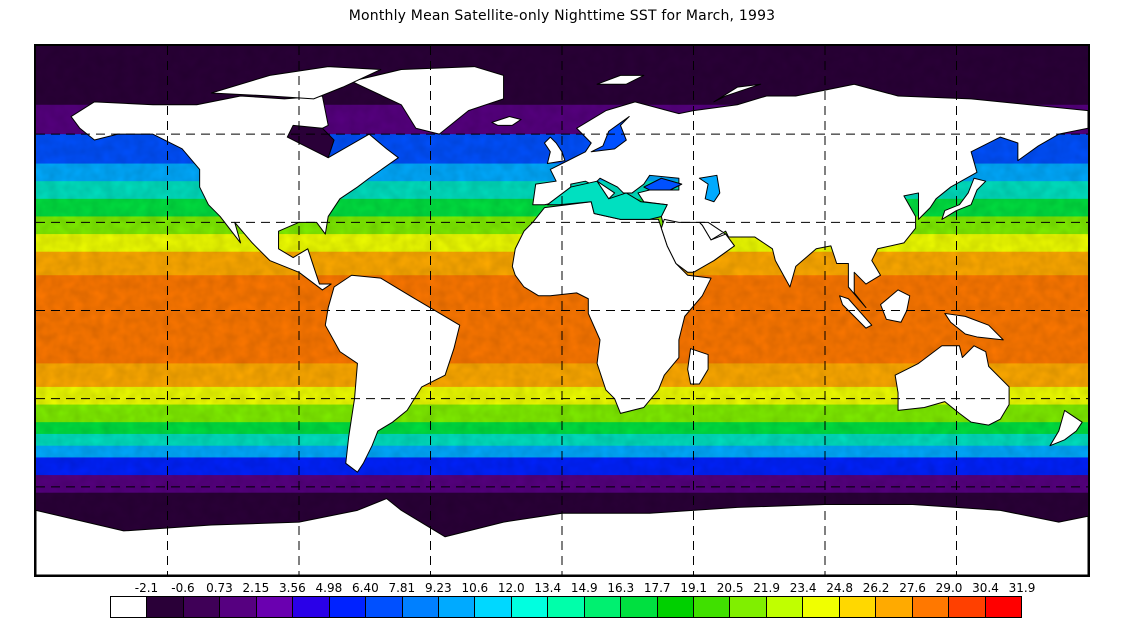 The height and width of the screenshot is (622, 1124). What do you see at coordinates (219, 588) in the screenshot?
I see `scale-tick-label: 0.73` at bounding box center [219, 588].